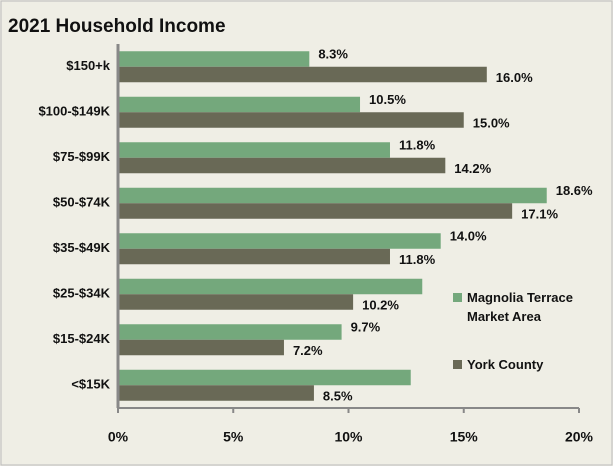  Describe the element at coordinates (464, 437) in the screenshot. I see `x-tick-label: 15%` at that location.